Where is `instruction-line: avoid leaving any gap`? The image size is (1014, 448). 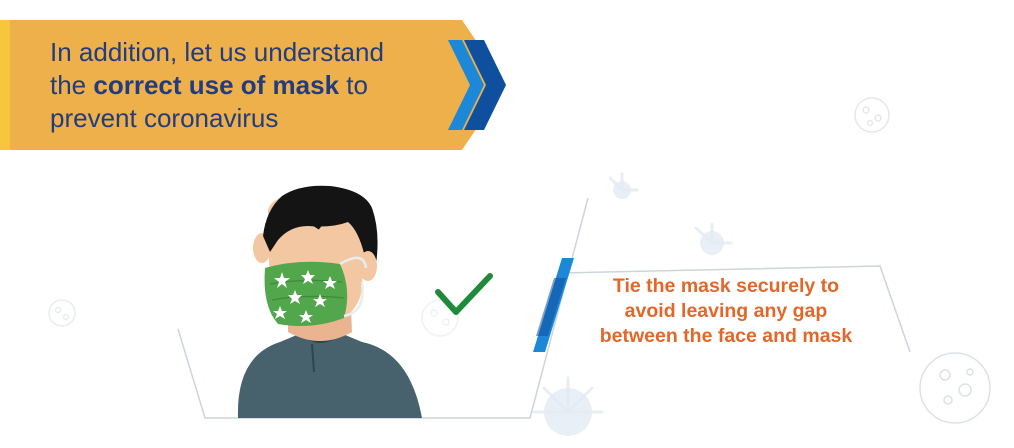
instruction-line: avoid leaving any gap is located at coordinates (726, 311).